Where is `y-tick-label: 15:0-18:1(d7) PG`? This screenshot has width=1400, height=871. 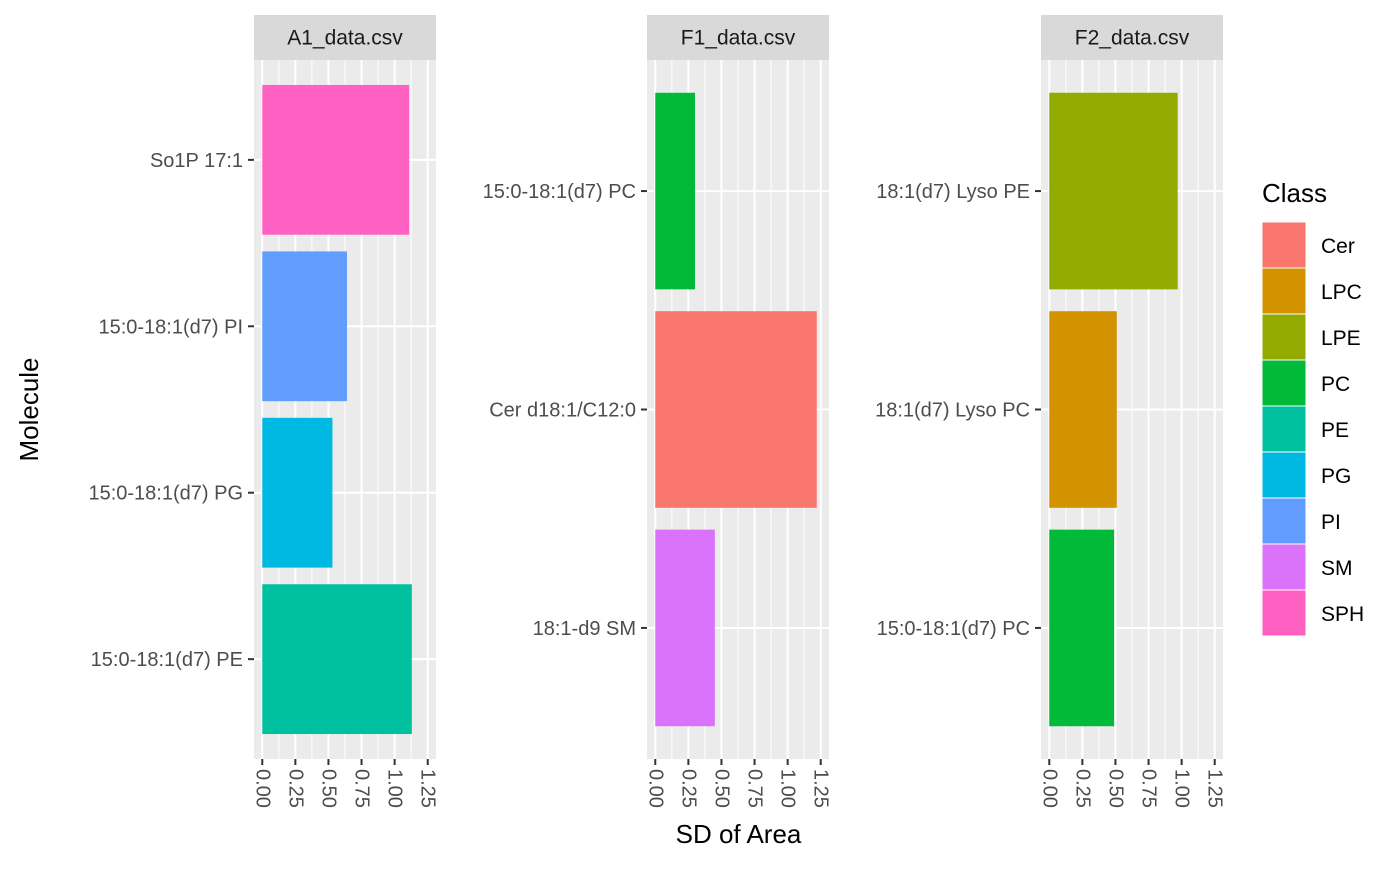
y-tick-label: 15:0-18:1(d7) PG is located at coordinates (165, 494).